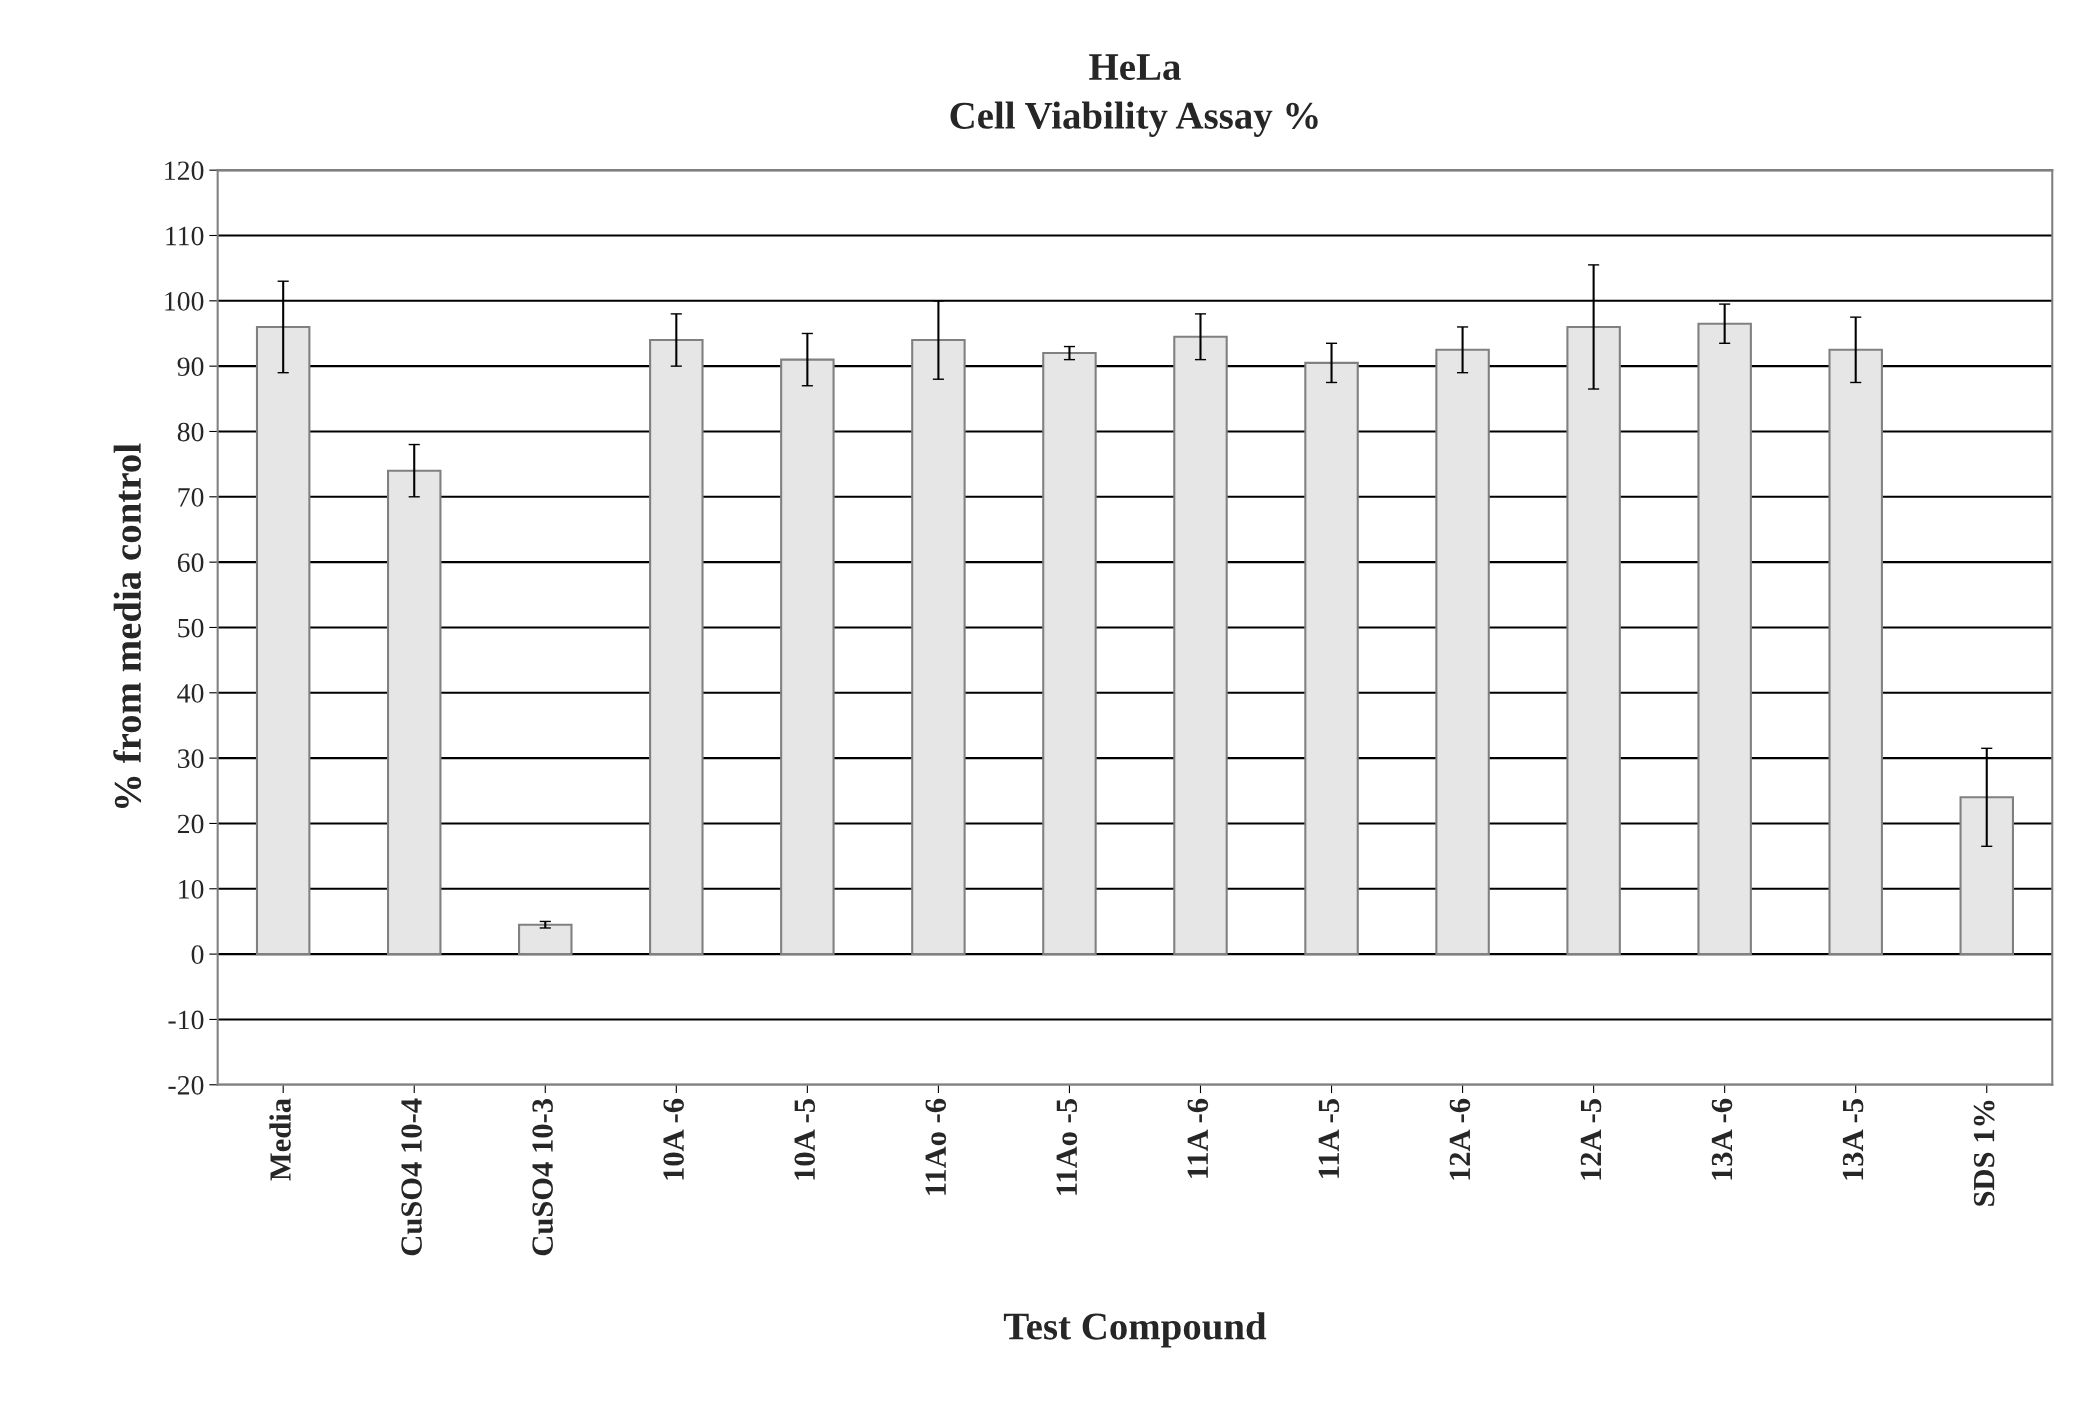  What do you see at coordinates (1591, 1139) in the screenshot?
I see `x-tick-label: 12A -5` at bounding box center [1591, 1139].